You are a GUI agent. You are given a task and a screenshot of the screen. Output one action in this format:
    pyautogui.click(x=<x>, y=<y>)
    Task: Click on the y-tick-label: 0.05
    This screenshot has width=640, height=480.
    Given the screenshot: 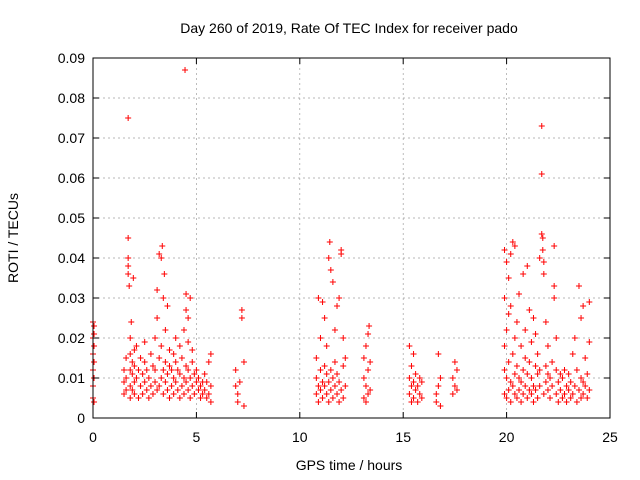 What is the action you would take?
    pyautogui.click(x=71, y=218)
    